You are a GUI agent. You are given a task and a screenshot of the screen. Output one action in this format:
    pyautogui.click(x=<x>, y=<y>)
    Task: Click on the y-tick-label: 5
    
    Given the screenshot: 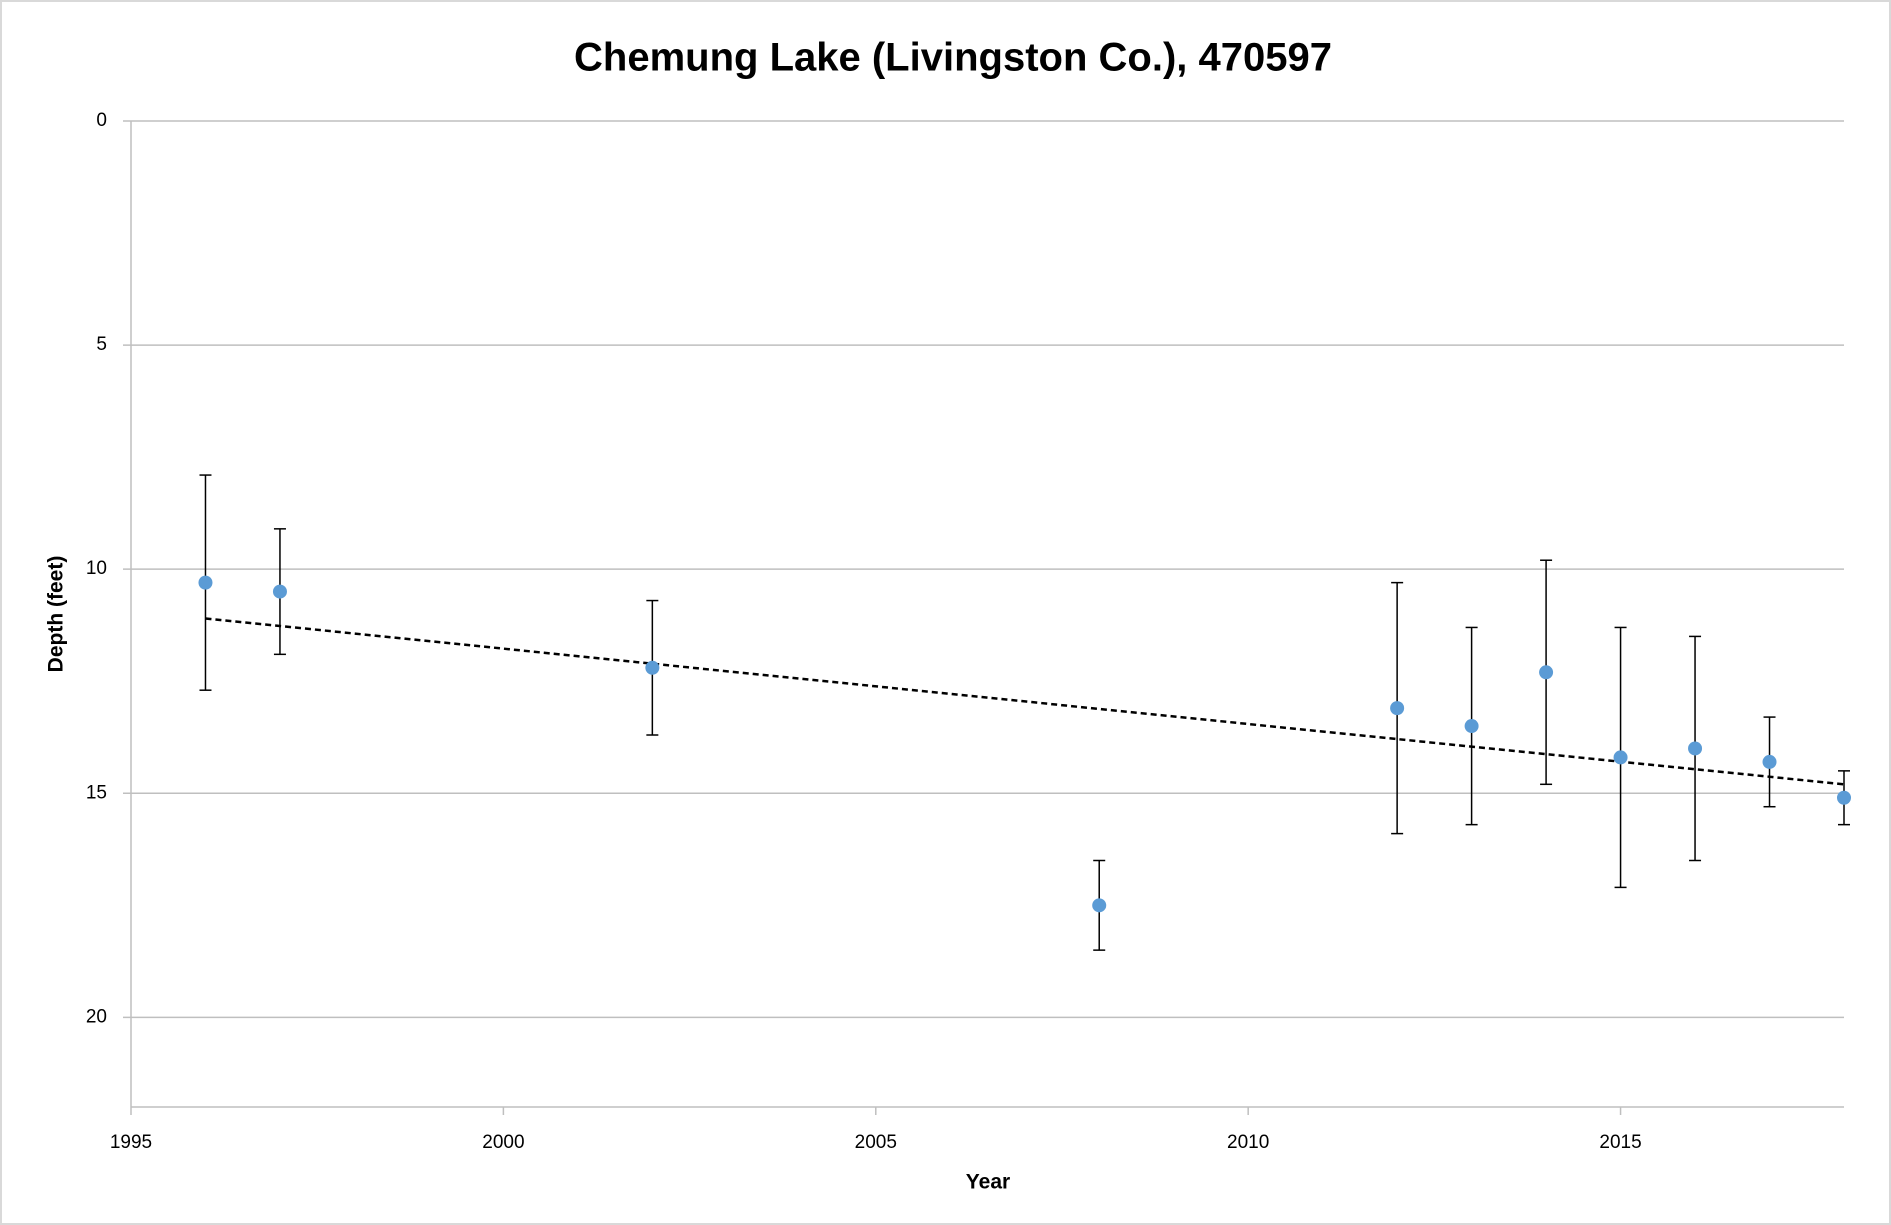 What is the action you would take?
    pyautogui.click(x=101, y=344)
    